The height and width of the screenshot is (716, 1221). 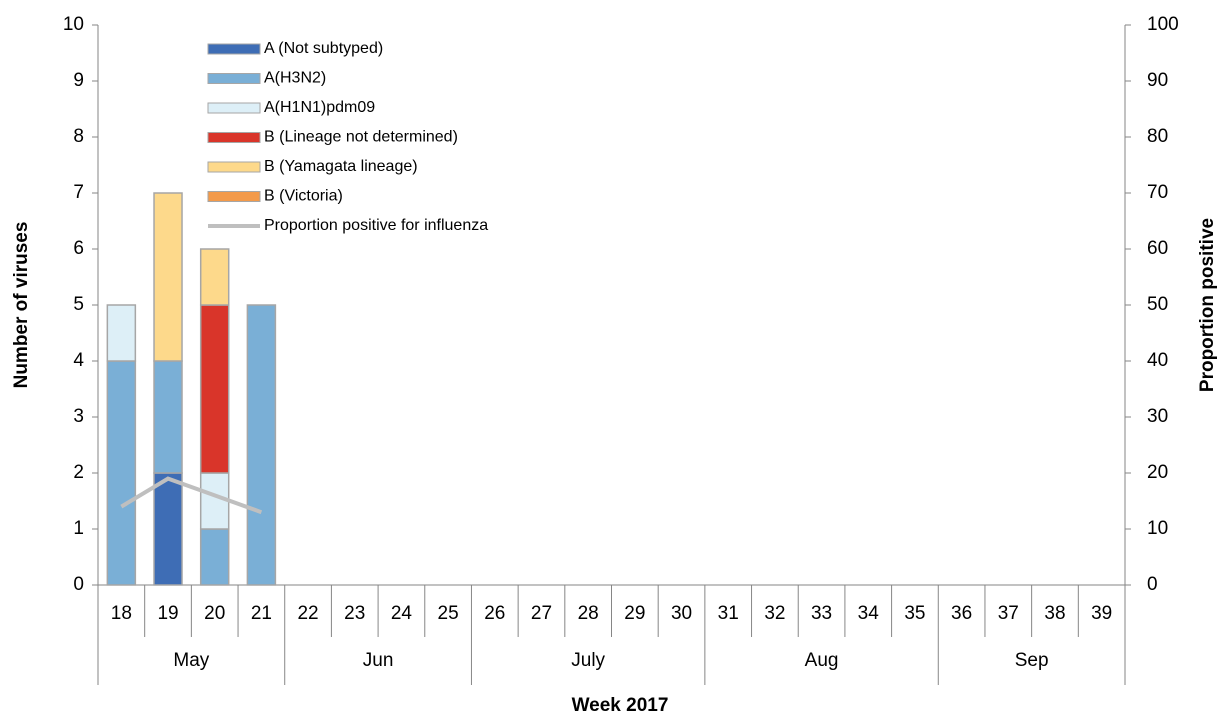 I want to click on legend-label: Proportion positive for influenza, so click(x=376, y=225).